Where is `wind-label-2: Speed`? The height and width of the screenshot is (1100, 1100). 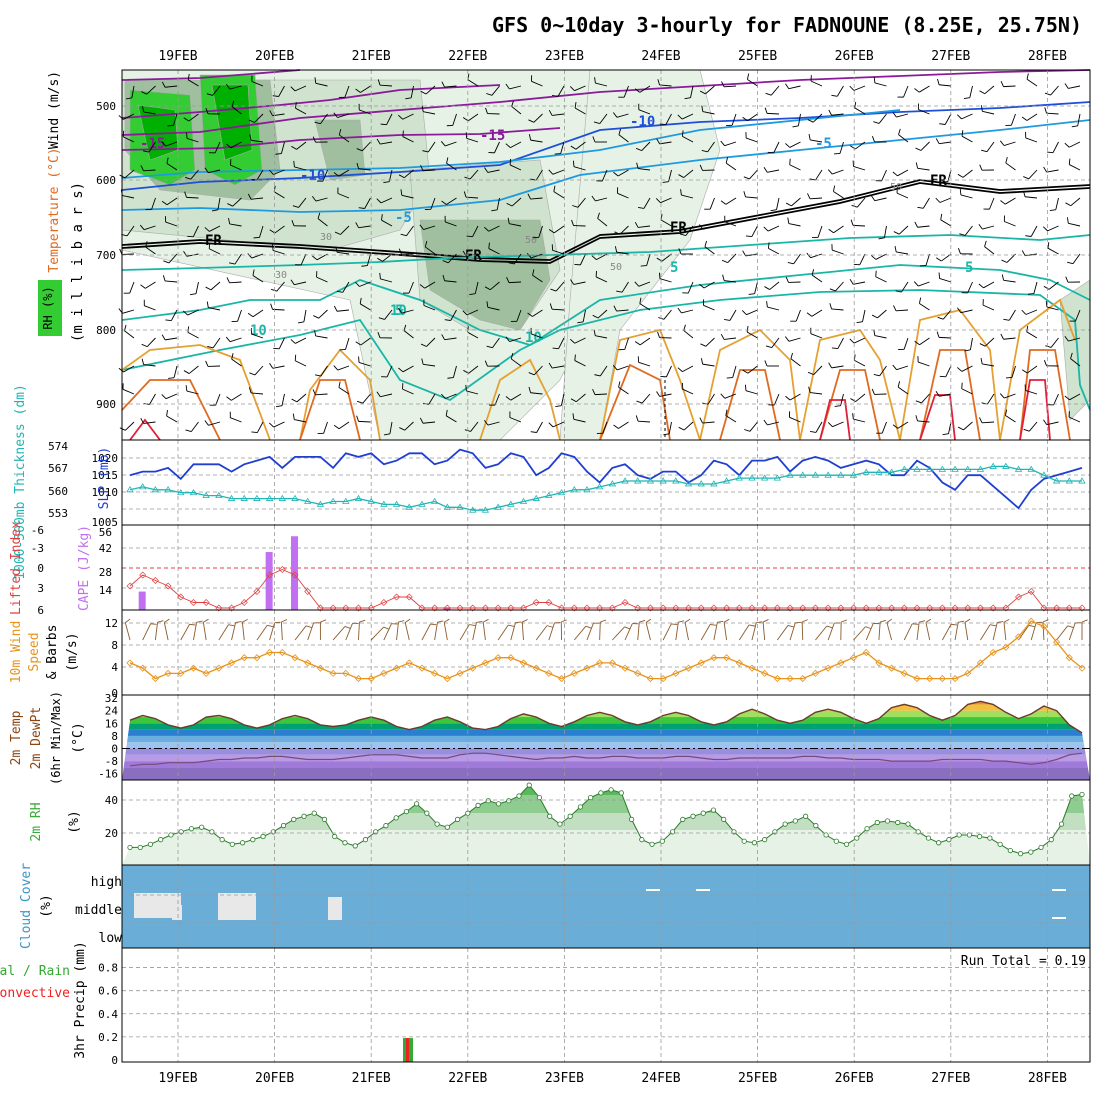
wind-label-2: Speed is located at coordinates (34, 651).